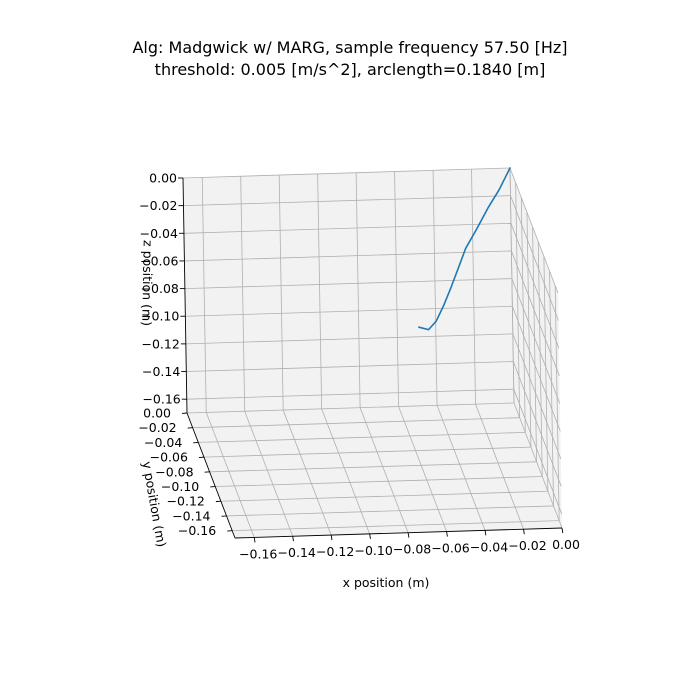 The width and height of the screenshot is (700, 700). What do you see at coordinates (163, 442) in the screenshot?
I see `y-tick-label: −0.04` at bounding box center [163, 442].